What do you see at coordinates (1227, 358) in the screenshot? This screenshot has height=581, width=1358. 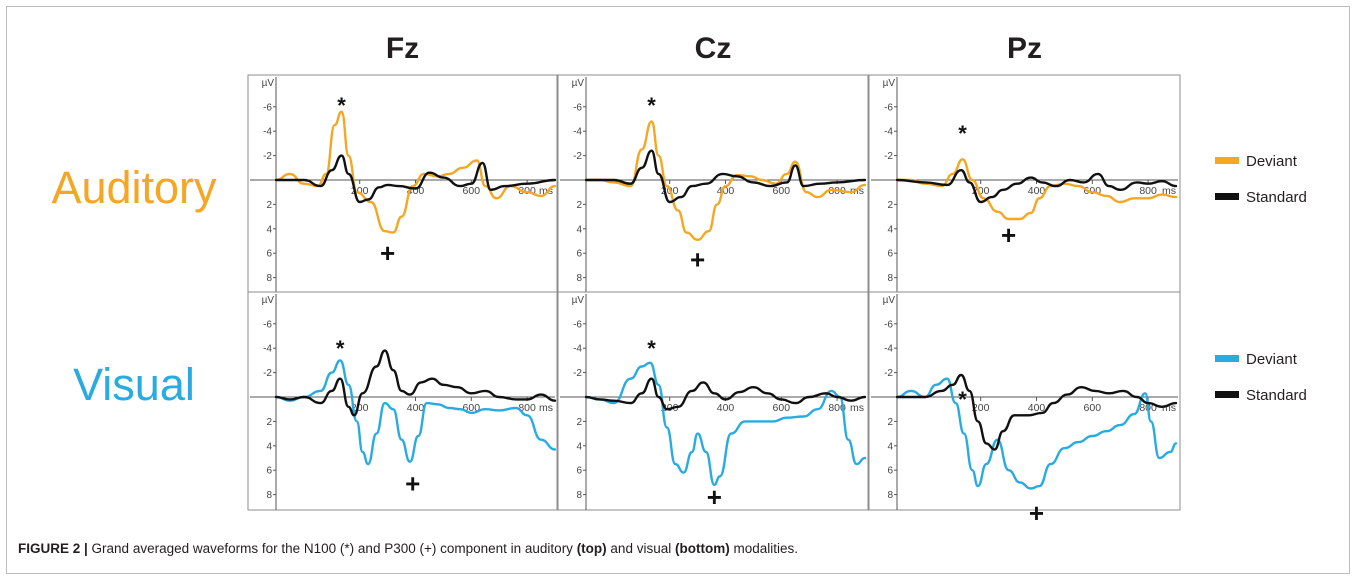 I see `legend-swatch-deviant-visual` at bounding box center [1227, 358].